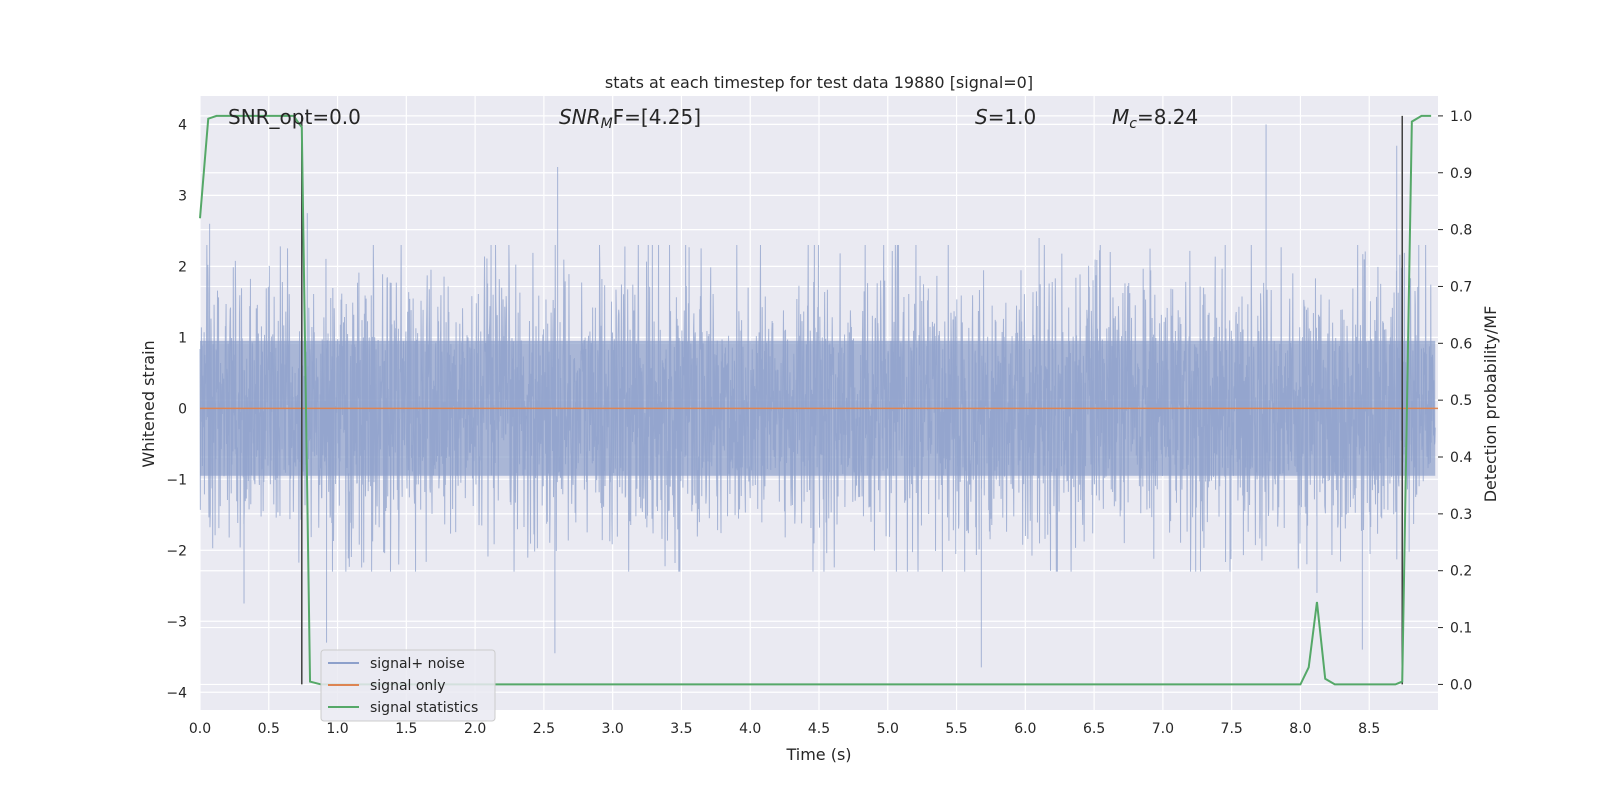 The height and width of the screenshot is (800, 1600). I want to click on x-tick-label: 4.0, so click(750, 729).